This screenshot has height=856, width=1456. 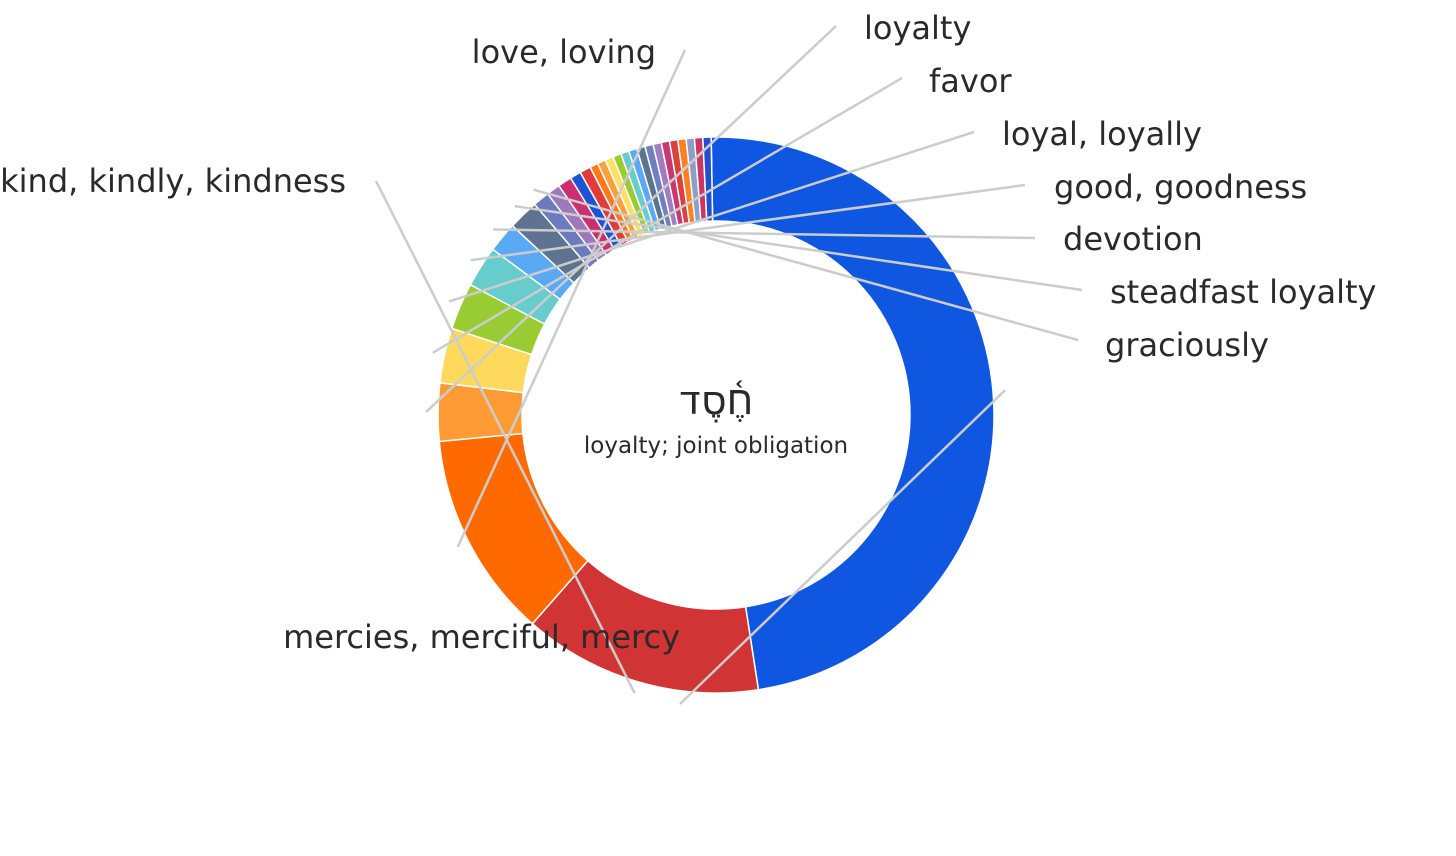 What do you see at coordinates (970, 81) in the screenshot?
I see `slice-label-4: favor` at bounding box center [970, 81].